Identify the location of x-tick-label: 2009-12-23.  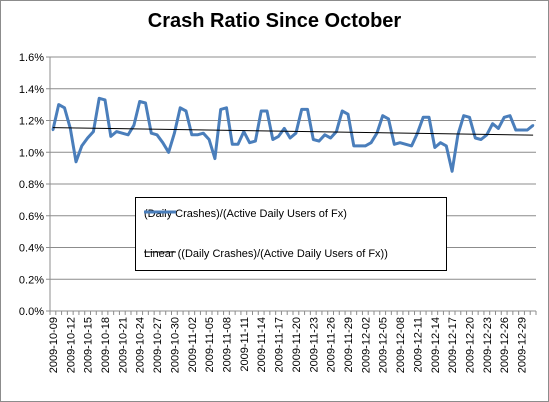
(488, 345).